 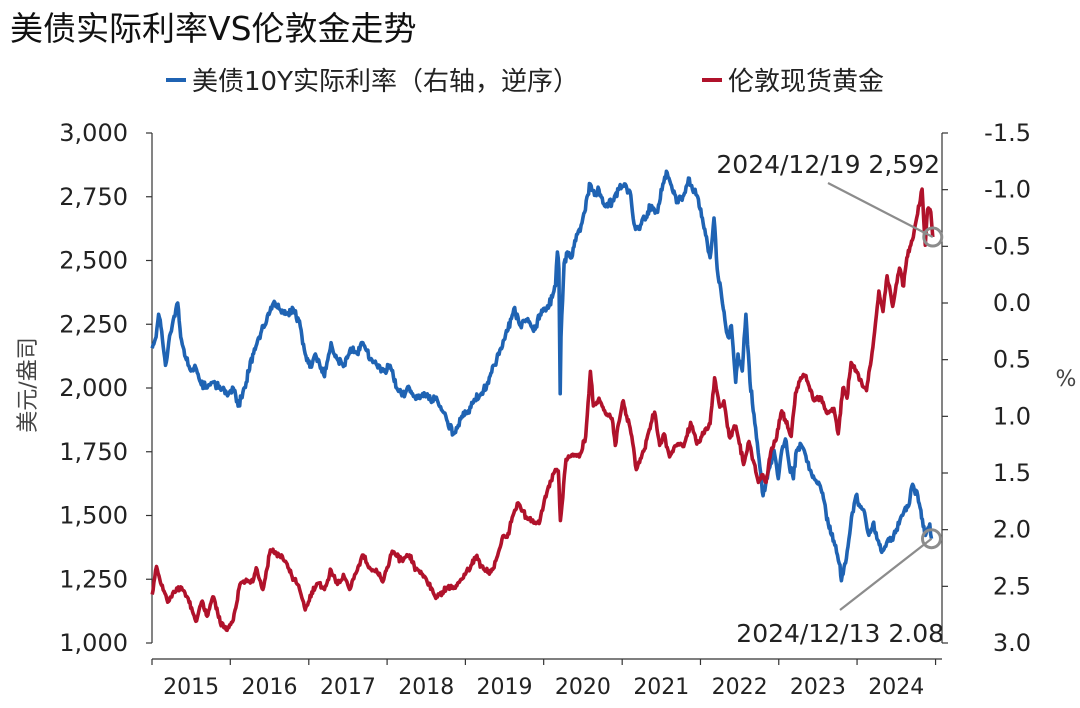 What do you see at coordinates (270, 687) in the screenshot?
I see `x-tick-label: 2016` at bounding box center [270, 687].